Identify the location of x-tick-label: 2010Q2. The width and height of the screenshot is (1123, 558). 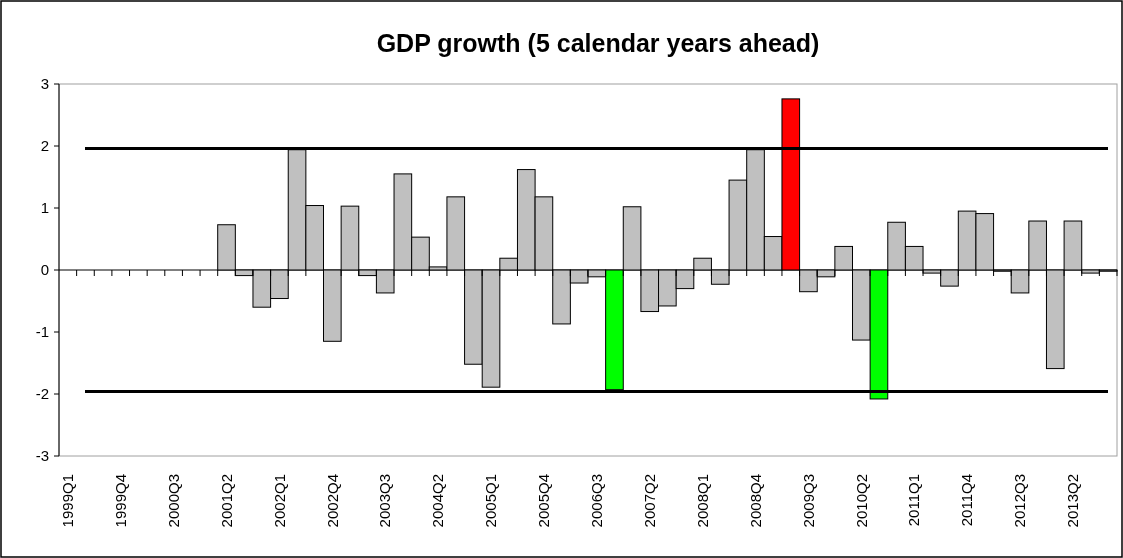
(861, 501).